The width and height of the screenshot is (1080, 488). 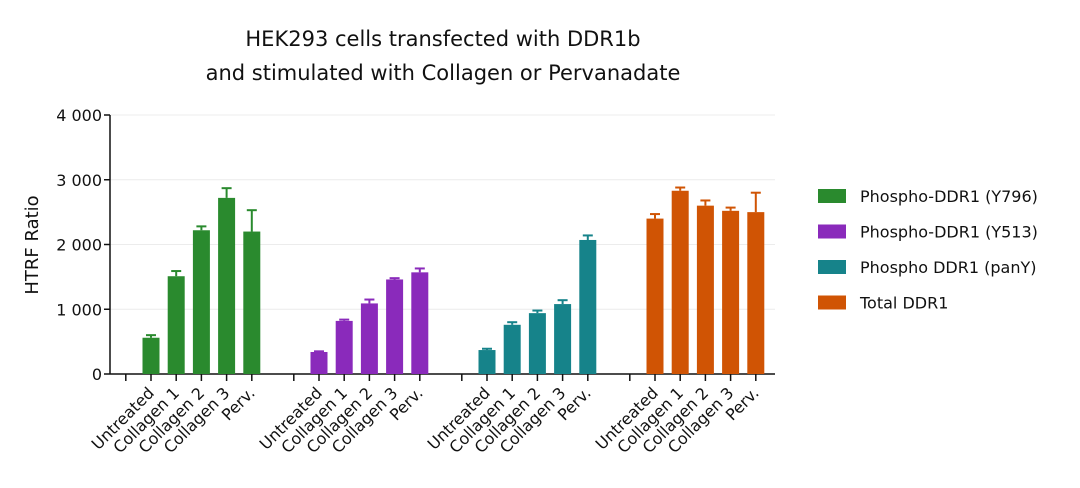 I want to click on legend-label: Phospho-DDR1 (Y796), so click(x=949, y=196).